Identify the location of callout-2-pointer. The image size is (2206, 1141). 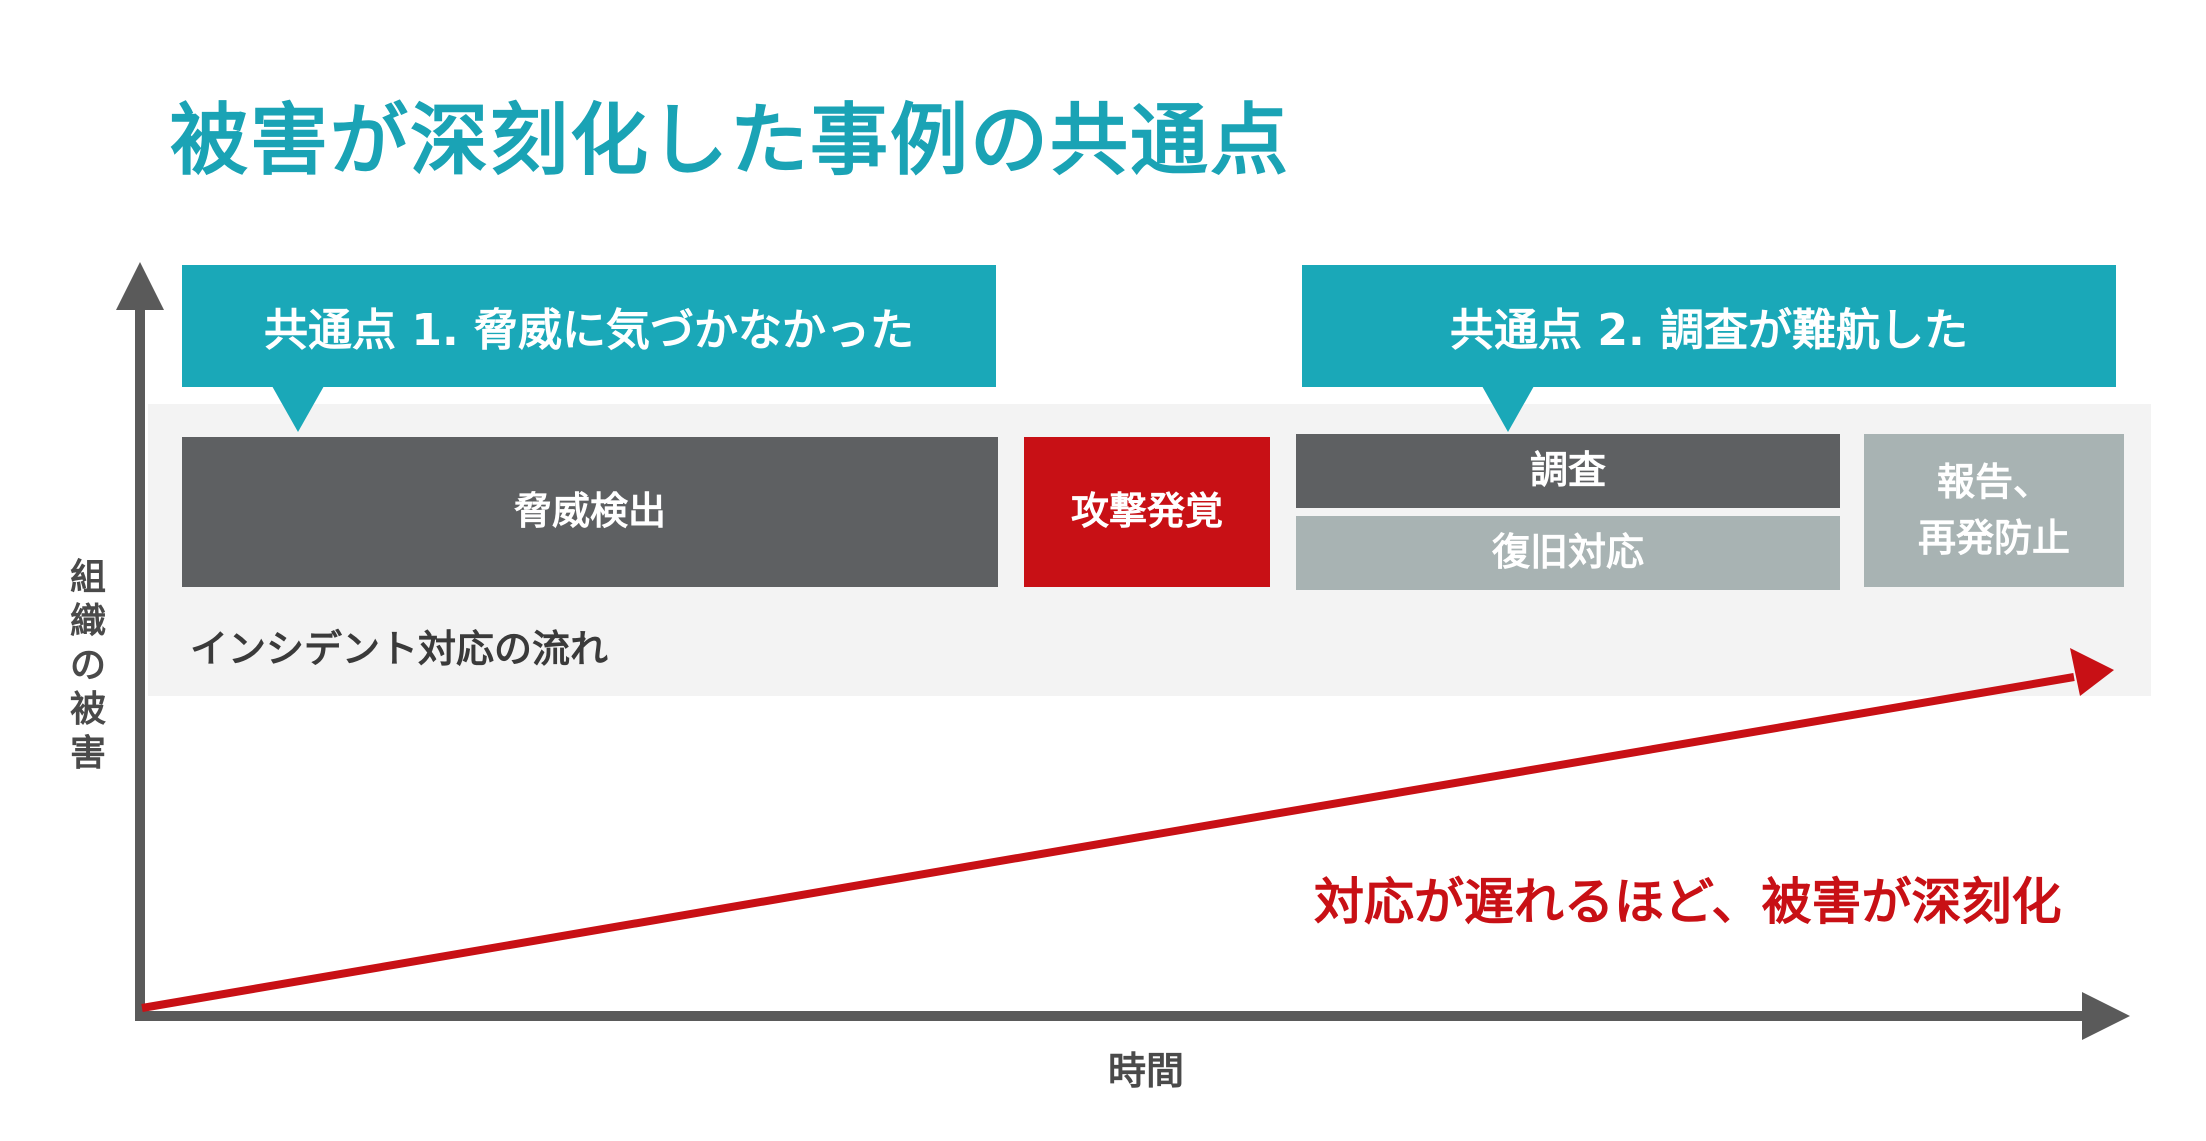
(1508, 409).